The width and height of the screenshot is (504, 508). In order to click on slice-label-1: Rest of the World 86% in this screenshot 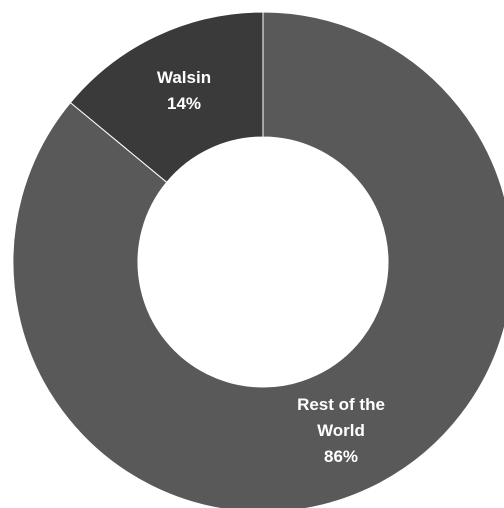, I will do `click(341, 430)`.